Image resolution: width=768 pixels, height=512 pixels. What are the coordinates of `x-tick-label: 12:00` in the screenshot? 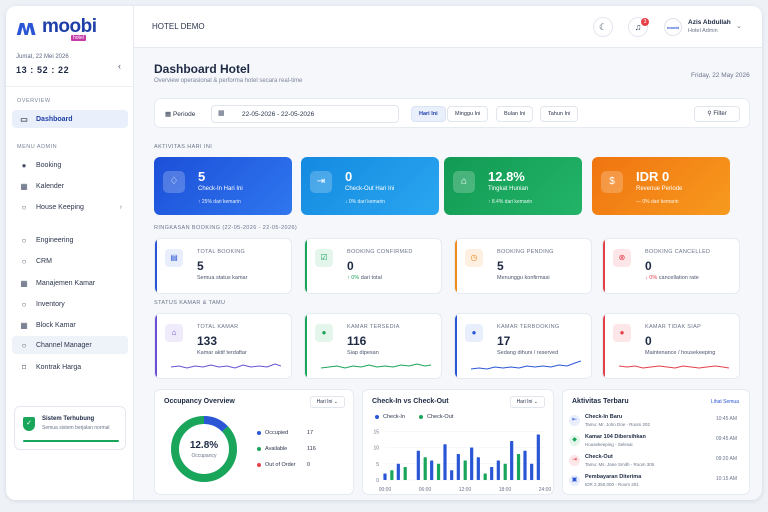 It's located at (465, 490).